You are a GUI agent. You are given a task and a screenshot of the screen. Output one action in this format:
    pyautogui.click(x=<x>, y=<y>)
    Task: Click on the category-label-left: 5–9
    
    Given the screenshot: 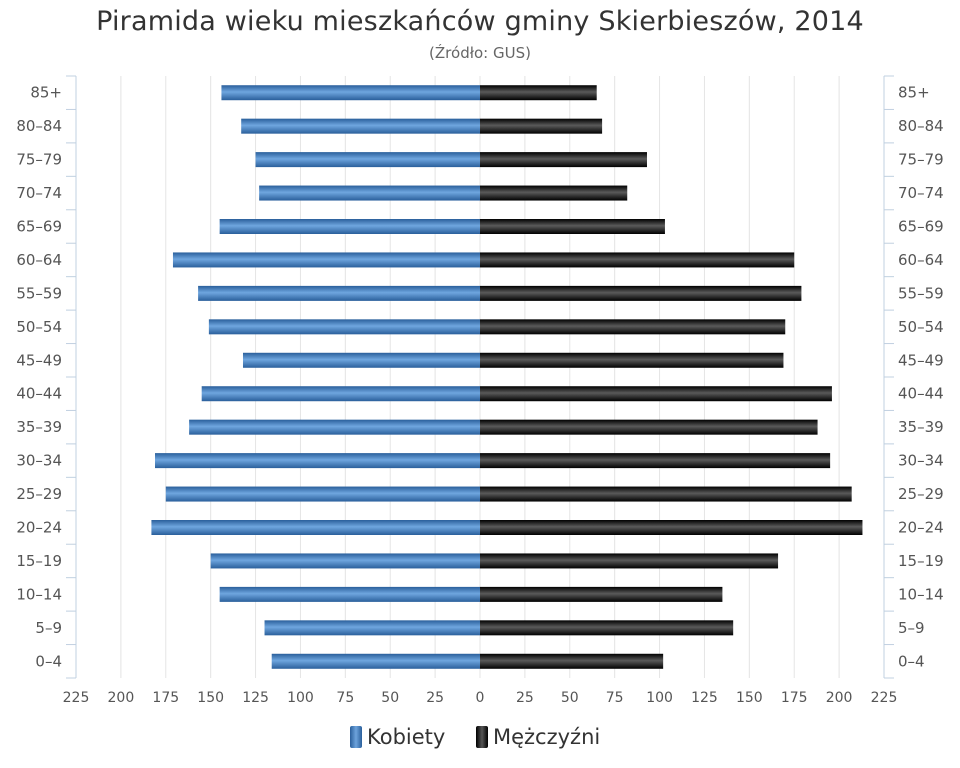 What is the action you would take?
    pyautogui.click(x=48, y=628)
    